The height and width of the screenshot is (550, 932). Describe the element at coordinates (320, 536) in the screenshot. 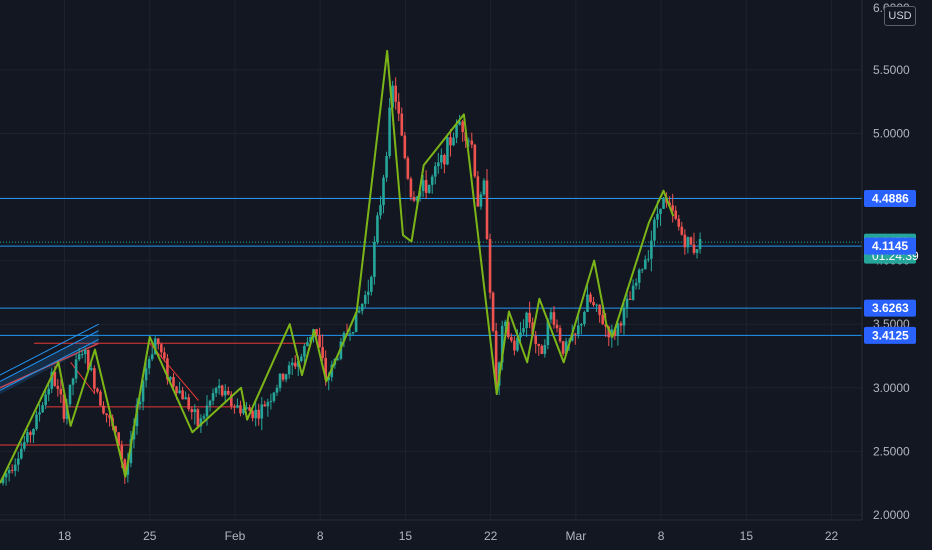

I see `x-tick-label: 8` at that location.